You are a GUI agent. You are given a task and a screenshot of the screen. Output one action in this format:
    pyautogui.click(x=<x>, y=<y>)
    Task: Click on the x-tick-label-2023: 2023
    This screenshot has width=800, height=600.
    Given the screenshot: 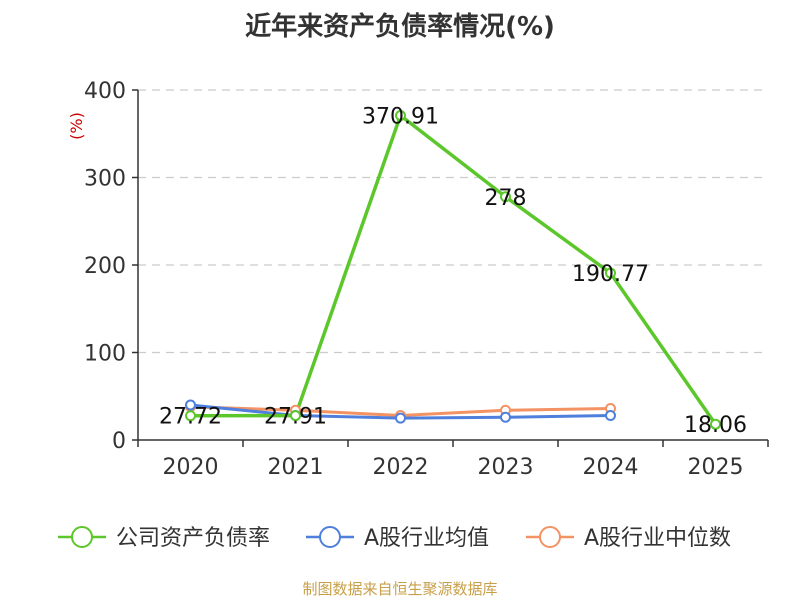 What is the action you would take?
    pyautogui.click(x=506, y=467)
    